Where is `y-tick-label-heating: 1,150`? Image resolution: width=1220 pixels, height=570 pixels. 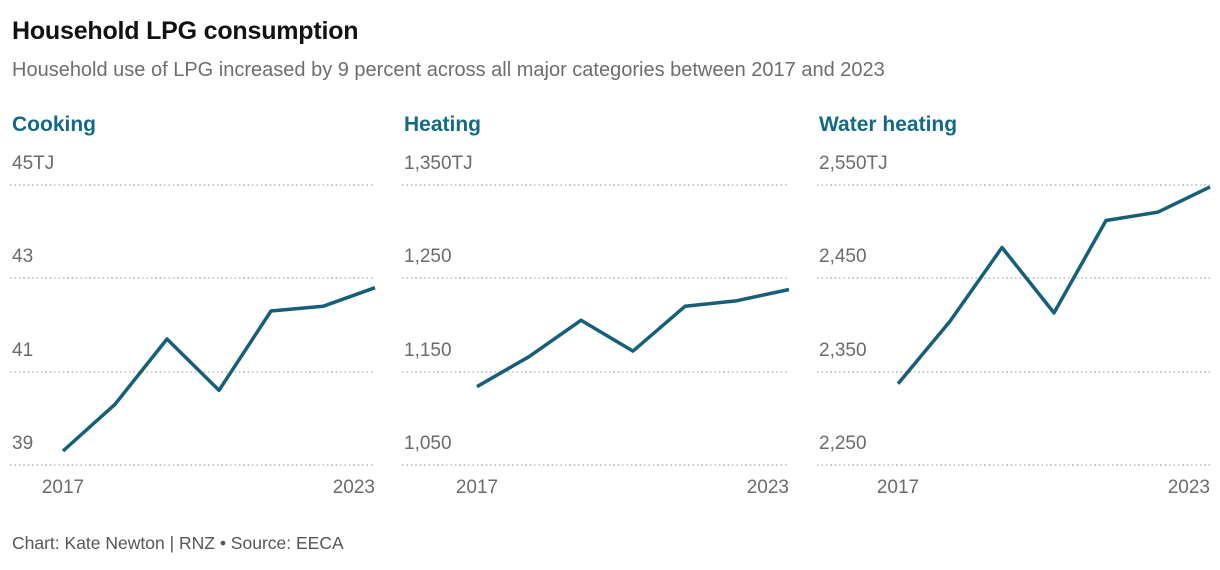
y-tick-label-heating: 1,150 is located at coordinates (428, 350).